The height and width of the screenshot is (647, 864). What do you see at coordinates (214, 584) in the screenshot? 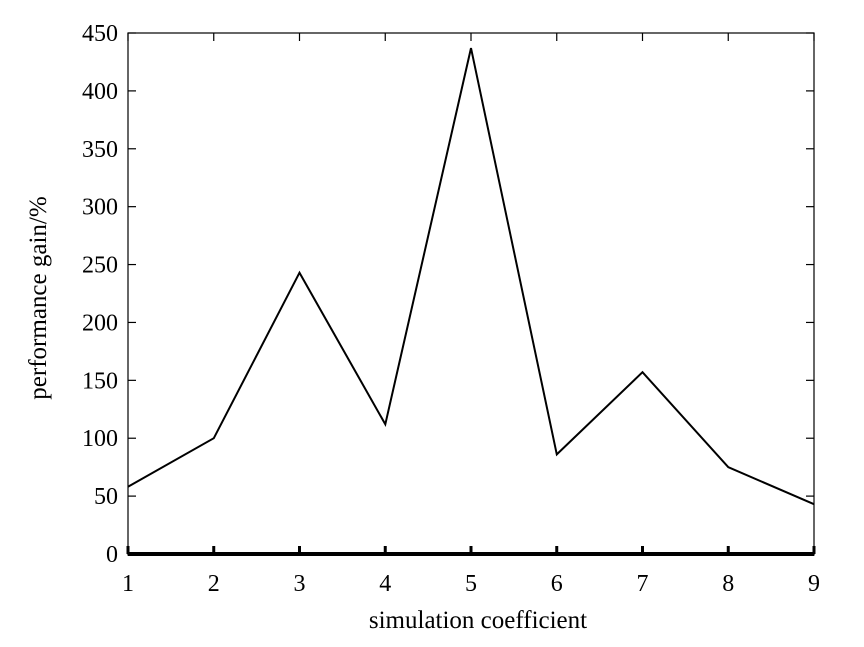
I see `x-tick-label: 2` at bounding box center [214, 584].